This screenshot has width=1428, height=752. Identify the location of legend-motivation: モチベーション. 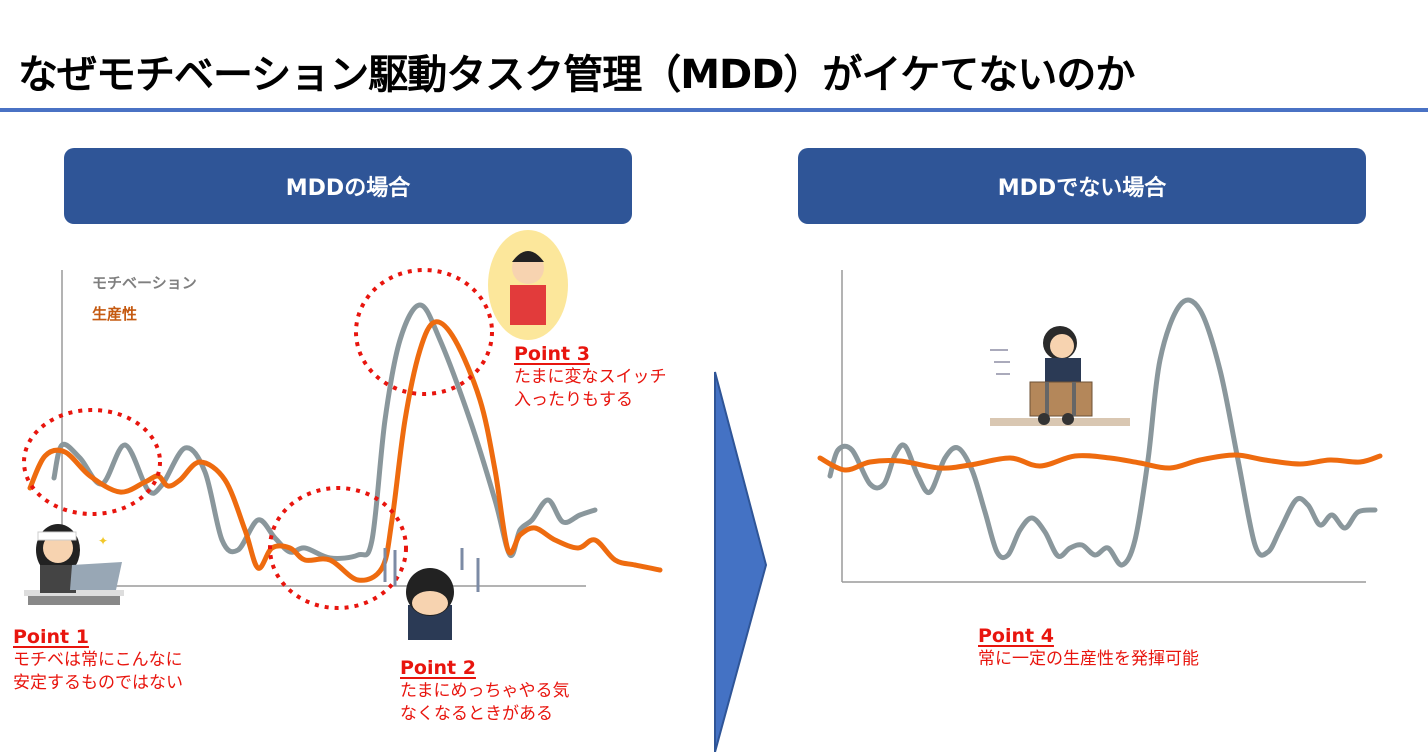
(144, 283).